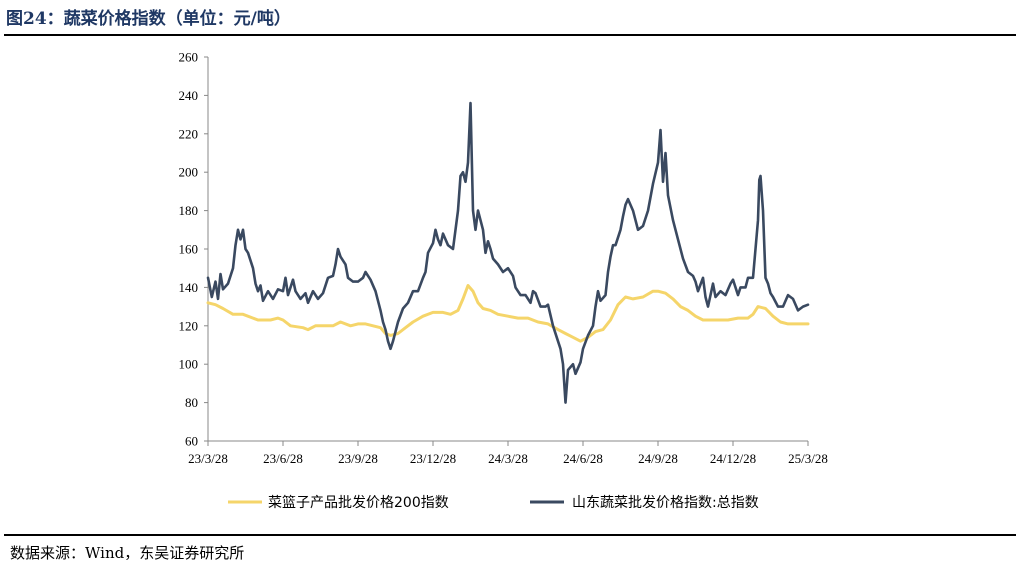  Describe the element at coordinates (508, 313) in the screenshot. I see `series-line-basket-index` at that location.